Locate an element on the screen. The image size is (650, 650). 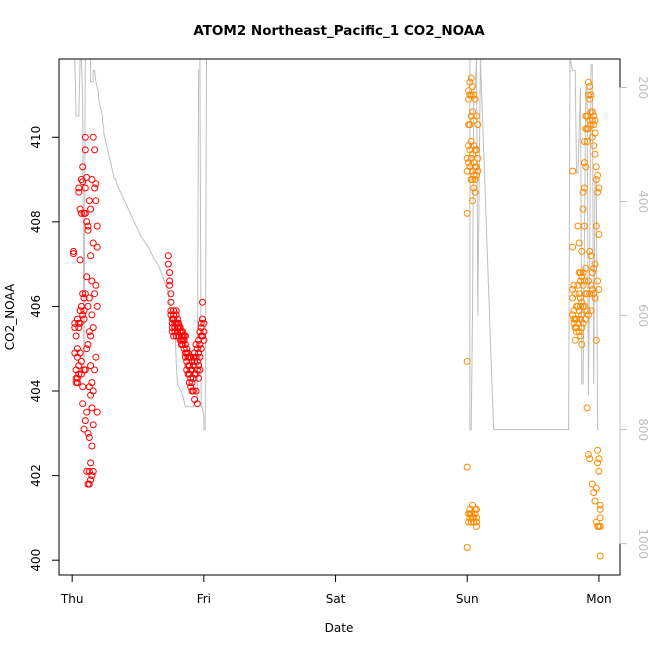
chart-title: ATOM2 Northeast_Pacific_1 CO2_NOAA is located at coordinates (339, 31).